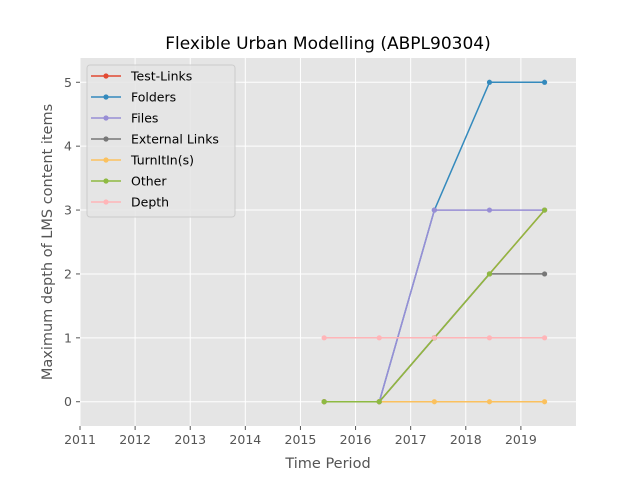  What do you see at coordinates (48, 242) in the screenshot?
I see `y-axis-label: Maximum depth of LMS content items` at bounding box center [48, 242].